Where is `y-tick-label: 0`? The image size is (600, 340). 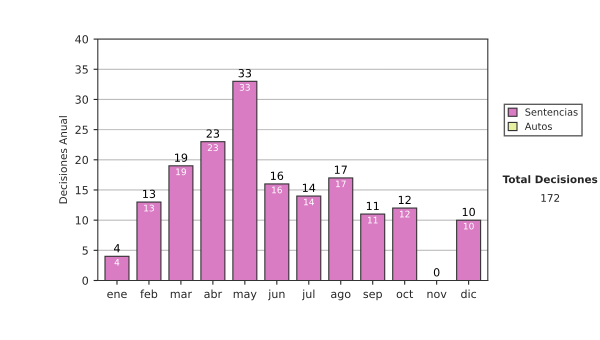 y-tick-label: 0 is located at coordinates (85, 280).